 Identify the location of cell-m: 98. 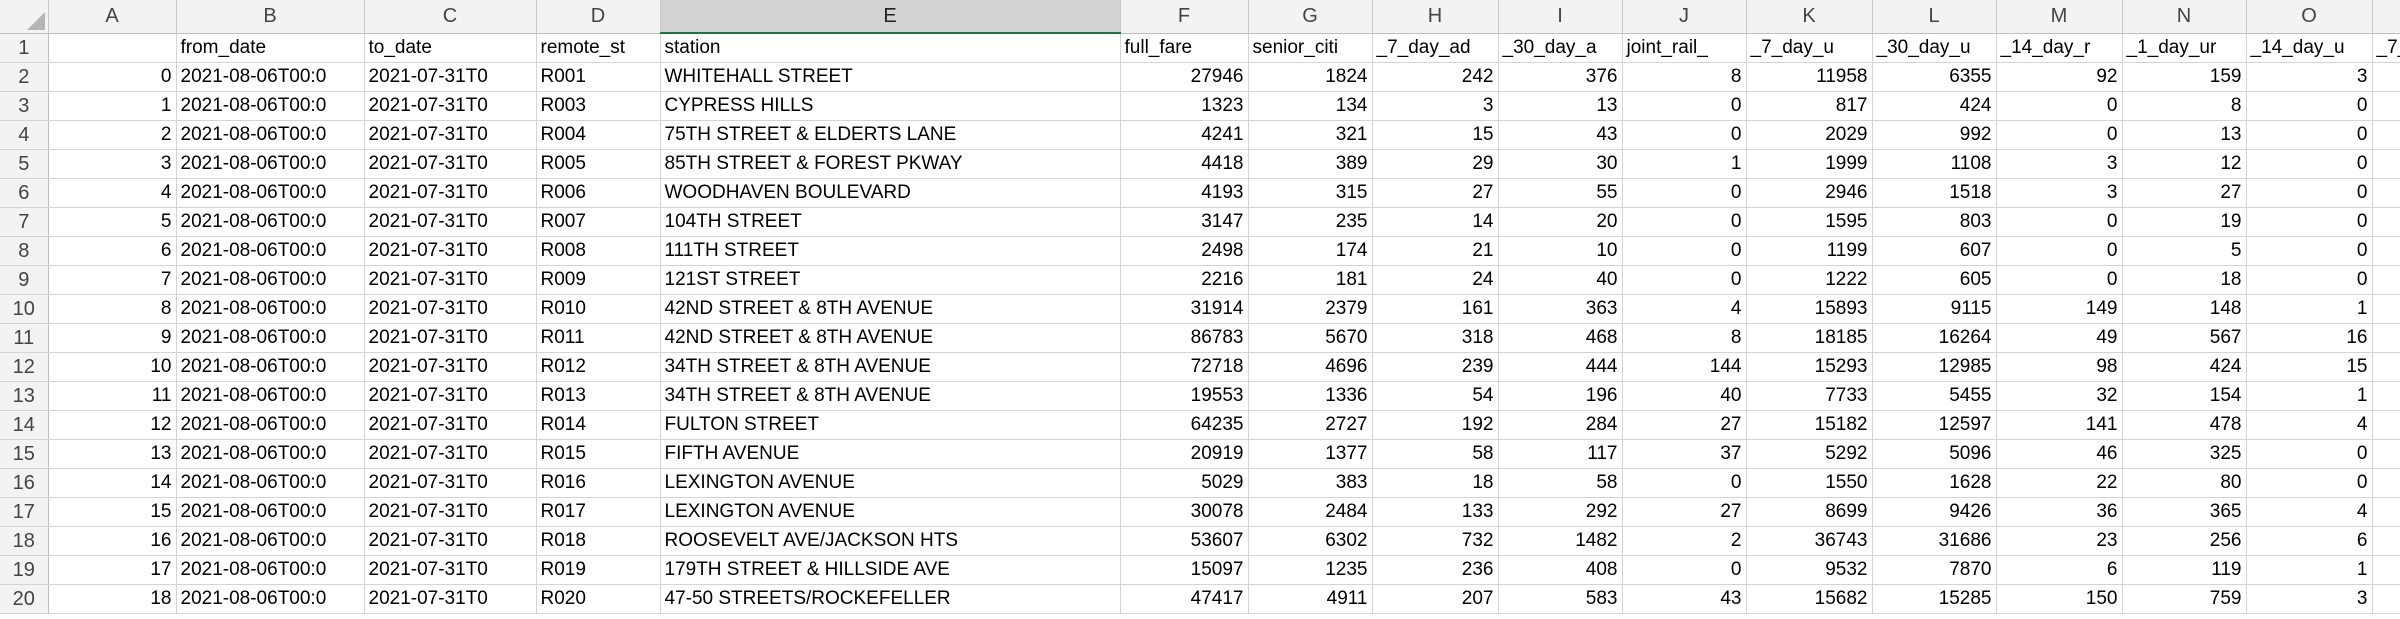
(2059, 367).